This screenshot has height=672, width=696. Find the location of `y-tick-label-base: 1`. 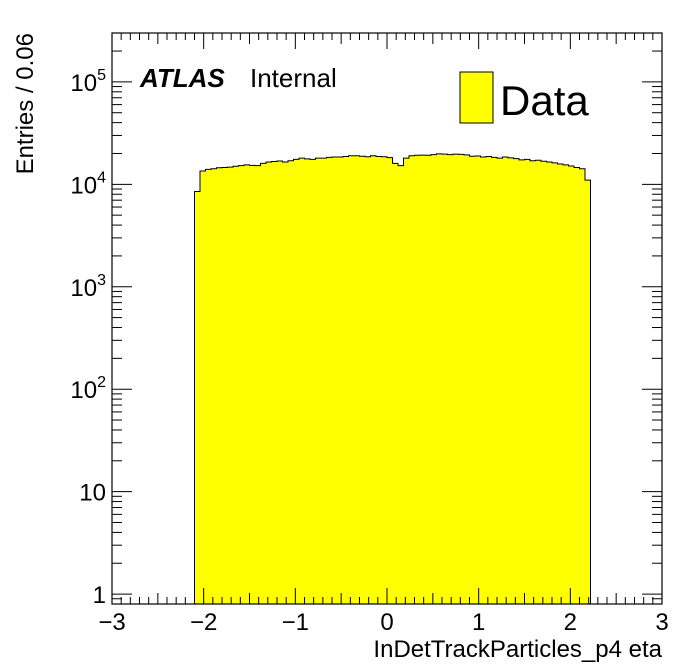

y-tick-label-base: 1 is located at coordinates (99, 595).